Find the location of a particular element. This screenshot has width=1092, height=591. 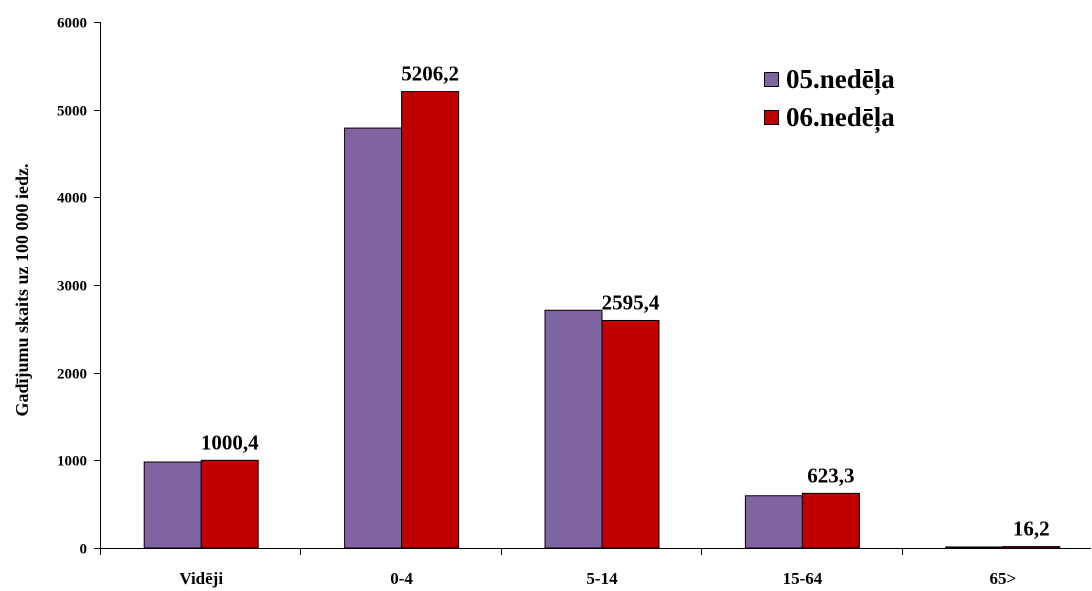

bar-06-nedela-videji is located at coordinates (229, 504).